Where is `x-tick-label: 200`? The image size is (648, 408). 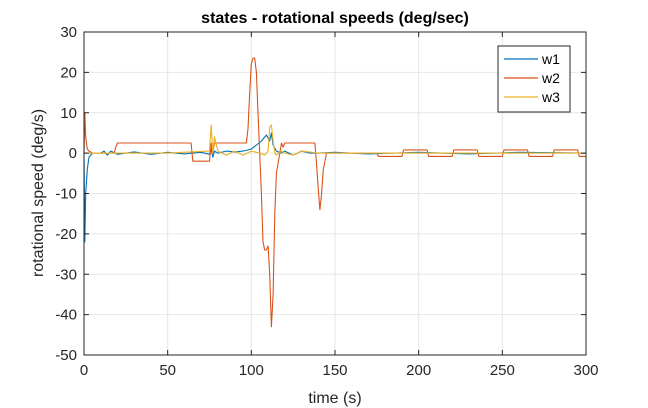 x-tick-label: 200 is located at coordinates (418, 370).